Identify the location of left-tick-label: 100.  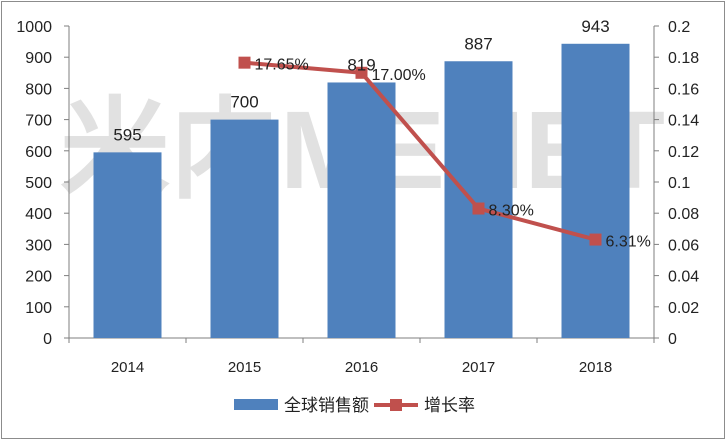
(38, 308).